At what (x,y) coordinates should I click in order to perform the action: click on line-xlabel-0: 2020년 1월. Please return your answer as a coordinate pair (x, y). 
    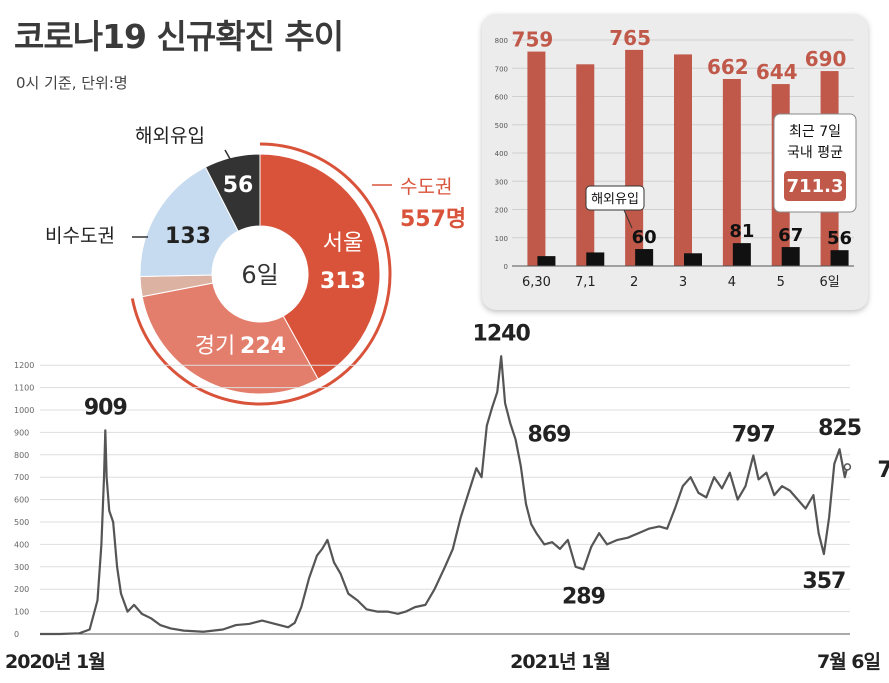
    Looking at the image, I should click on (55, 662).